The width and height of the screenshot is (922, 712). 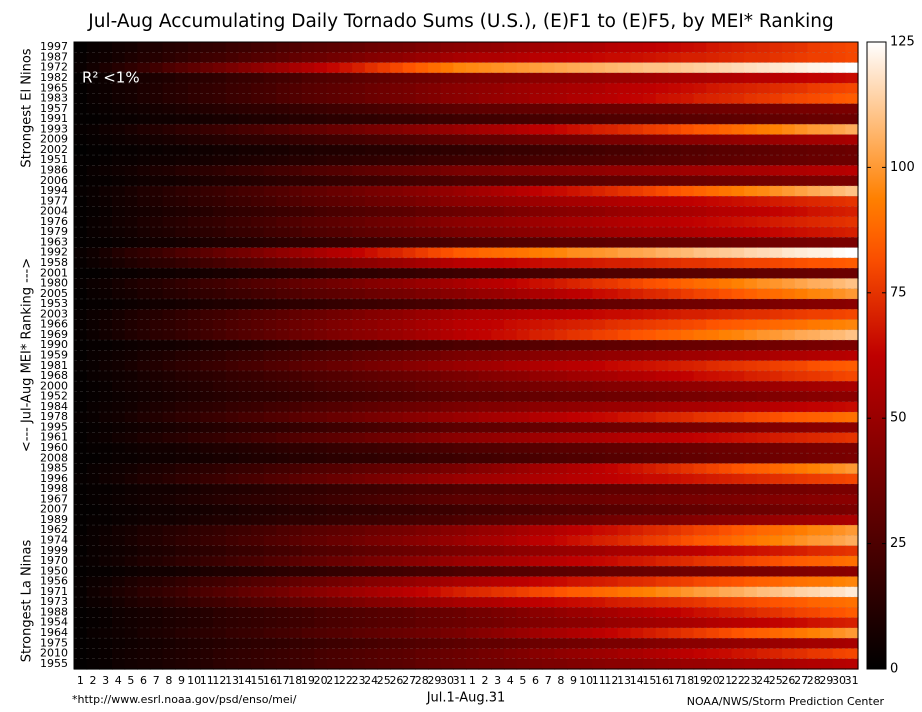 What do you see at coordinates (92, 680) in the screenshot?
I see `x-tick-label: 2` at bounding box center [92, 680].